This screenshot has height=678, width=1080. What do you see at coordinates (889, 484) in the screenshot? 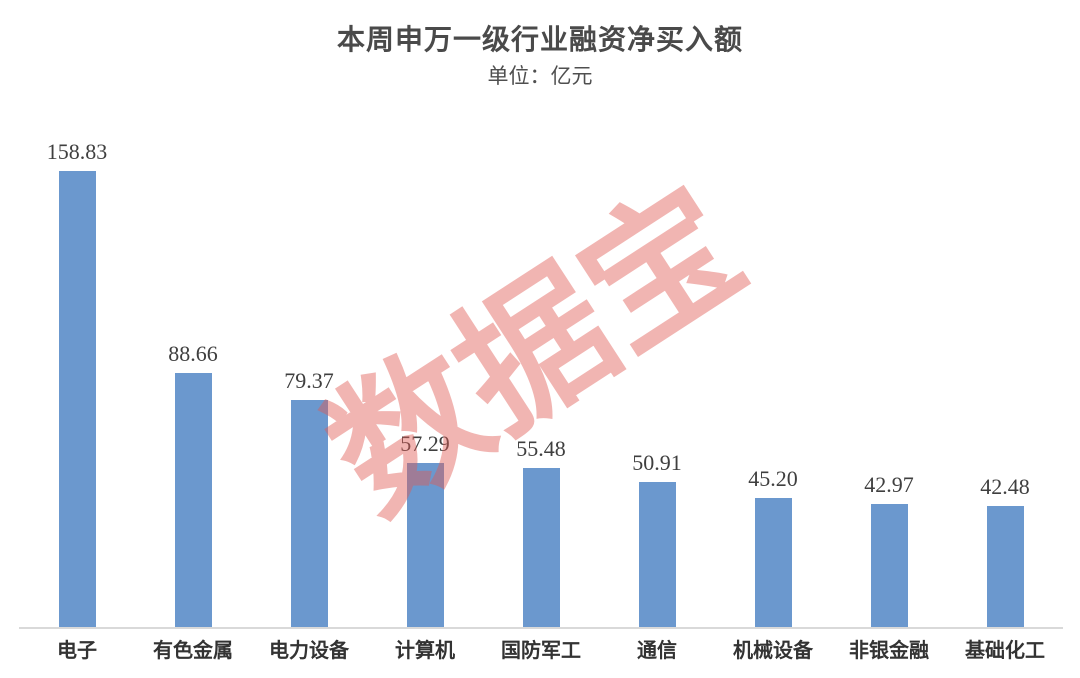
I see `bar-value-label: 42.97` at bounding box center [889, 484].